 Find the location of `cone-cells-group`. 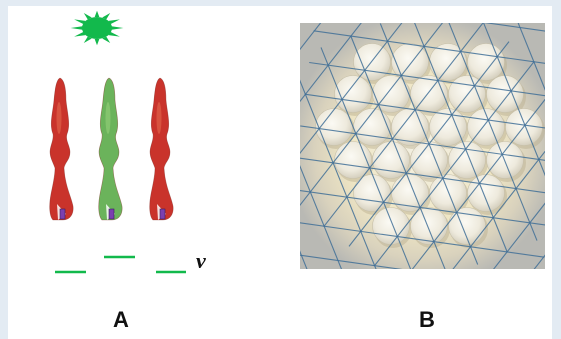

cone-cells-group is located at coordinates (111, 149).